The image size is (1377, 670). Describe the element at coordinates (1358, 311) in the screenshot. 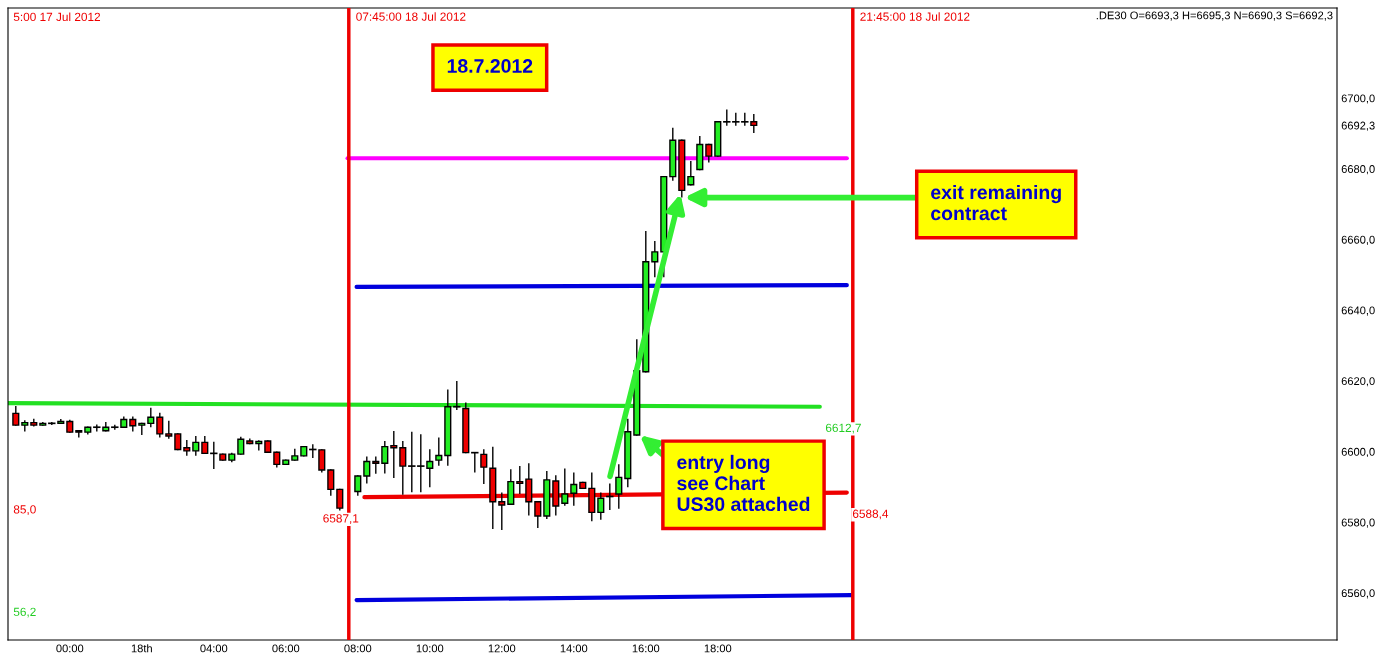

I see `y-tick-label: 6640,0` at that location.